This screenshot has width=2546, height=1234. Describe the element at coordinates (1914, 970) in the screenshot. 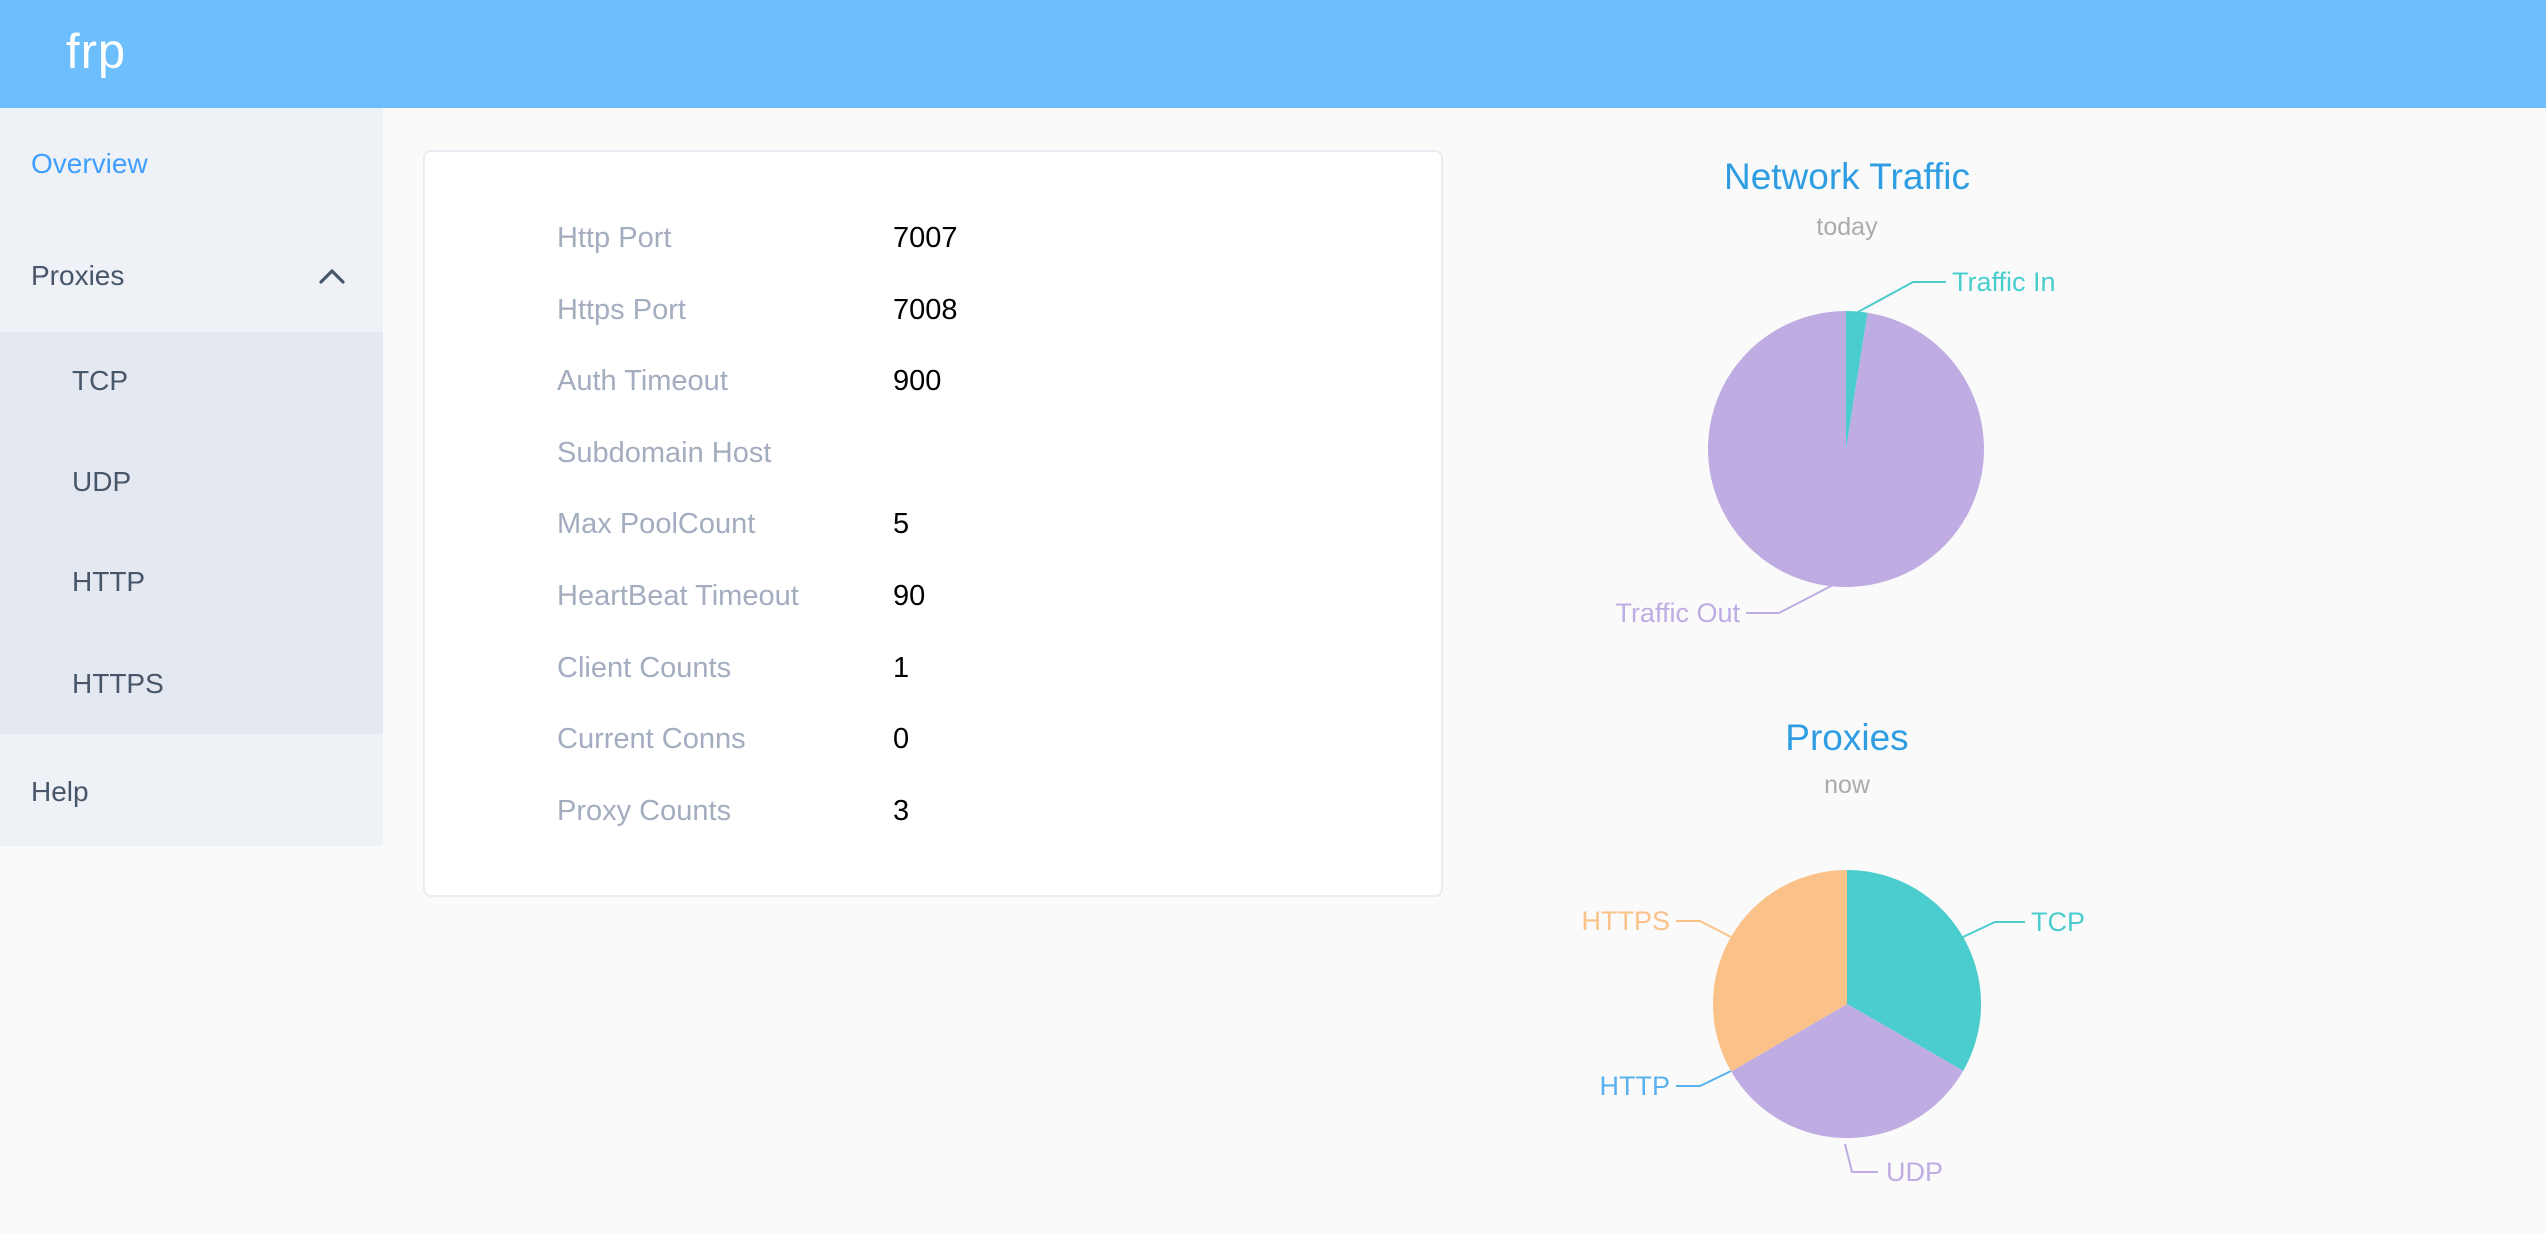

I see `pie-slice-tcp` at that location.